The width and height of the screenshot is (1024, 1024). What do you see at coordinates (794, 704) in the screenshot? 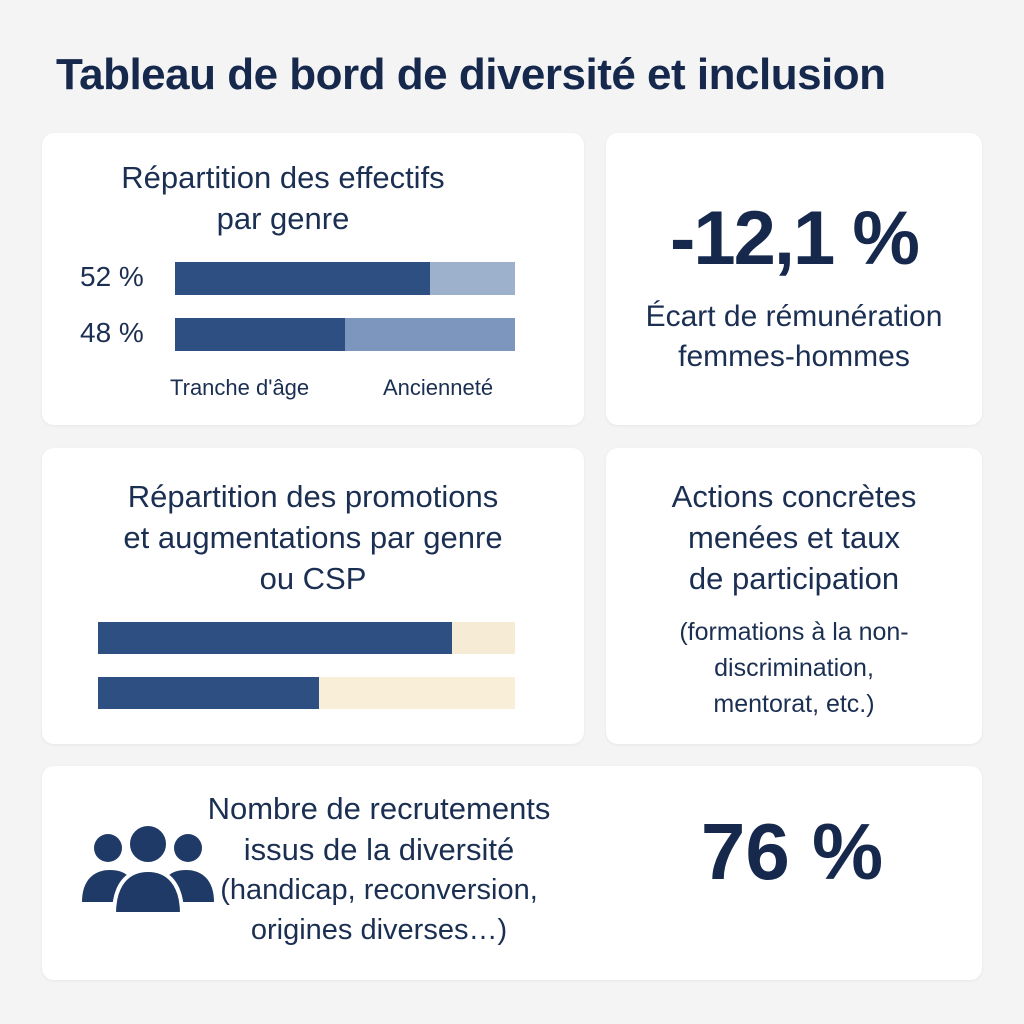
I see `actions-note-line3: mentorat, etc.)` at bounding box center [794, 704].